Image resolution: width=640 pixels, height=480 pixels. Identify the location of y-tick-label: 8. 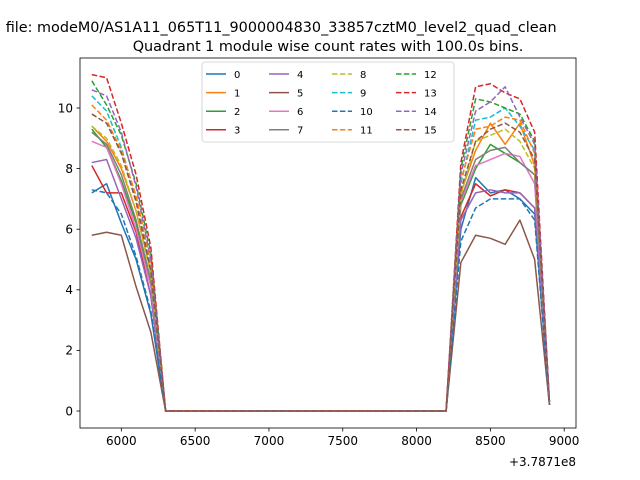
(69, 169).